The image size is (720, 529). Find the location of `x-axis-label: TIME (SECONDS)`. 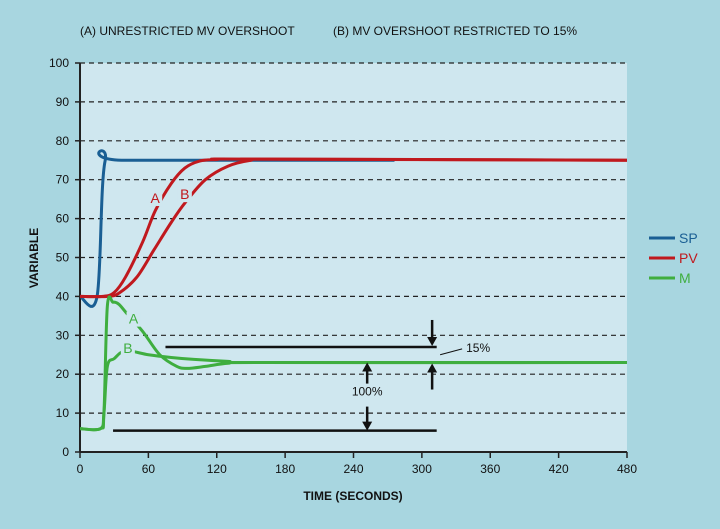

x-axis-label: TIME (SECONDS) is located at coordinates (352, 496).